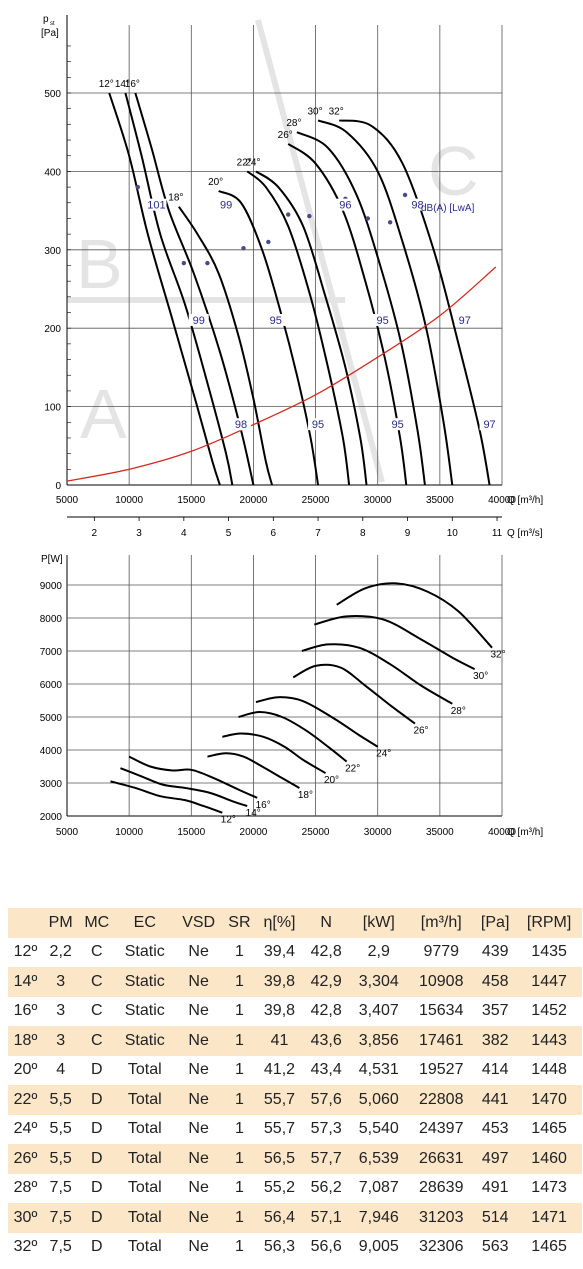 The height and width of the screenshot is (1269, 583). What do you see at coordinates (379, 923) in the screenshot?
I see `table-header-cell: [kW]` at bounding box center [379, 923].